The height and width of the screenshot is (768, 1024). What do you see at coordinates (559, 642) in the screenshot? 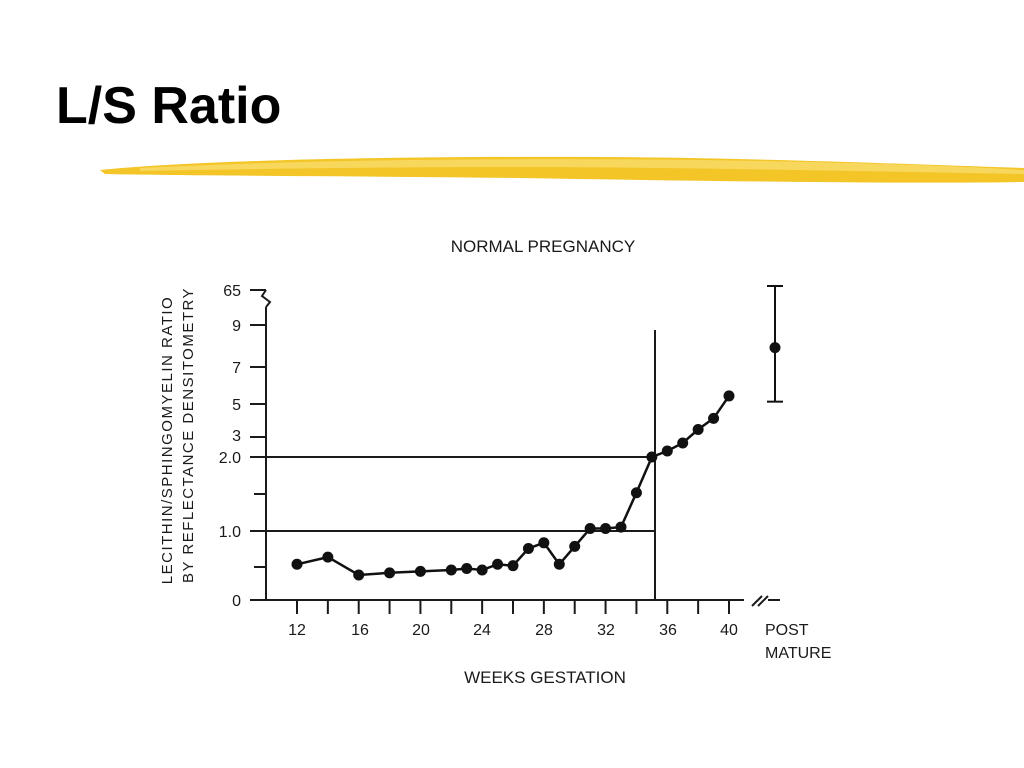
I see `x-tick-labels: 12 16 20 24 28 32 36 40 POST MATURE` at bounding box center [559, 642].